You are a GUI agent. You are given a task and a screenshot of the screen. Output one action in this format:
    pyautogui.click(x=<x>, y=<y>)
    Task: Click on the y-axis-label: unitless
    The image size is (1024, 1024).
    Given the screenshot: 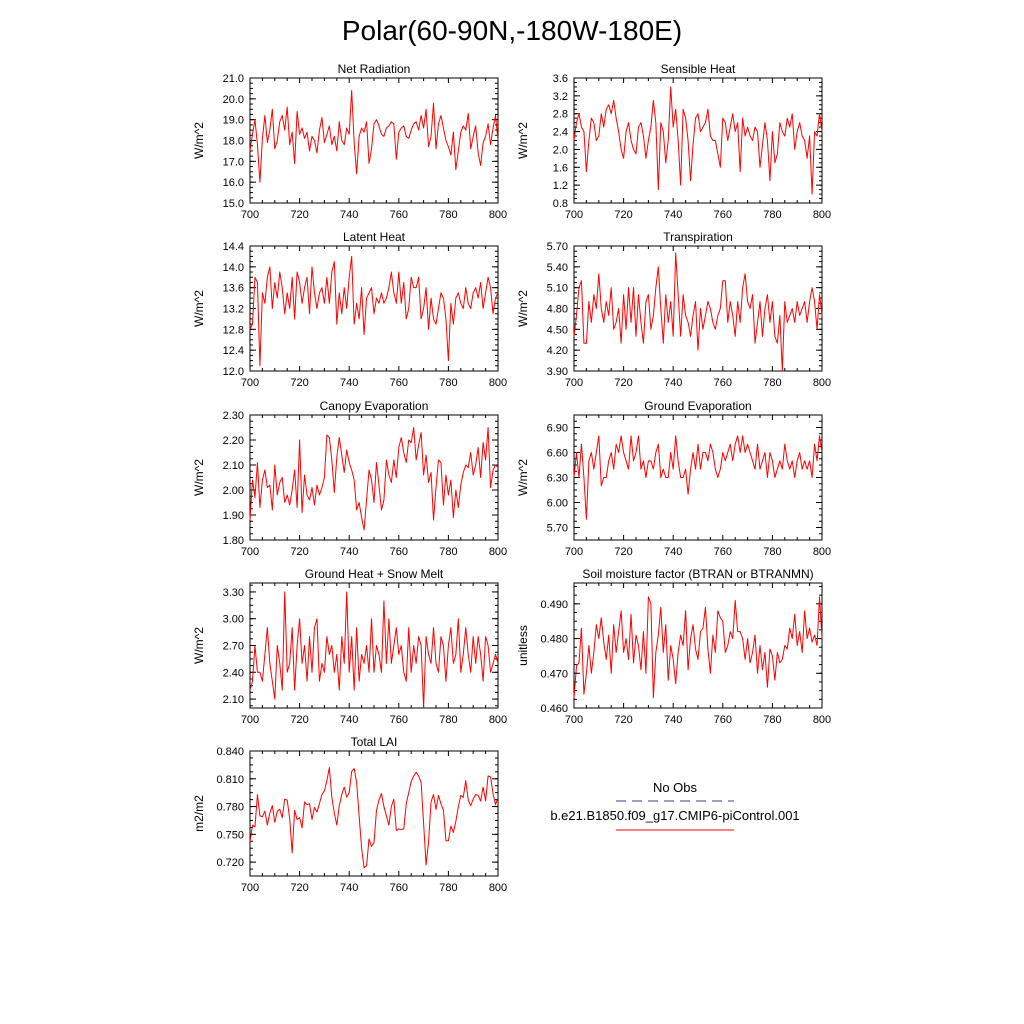 What is the action you would take?
    pyautogui.click(x=523, y=645)
    